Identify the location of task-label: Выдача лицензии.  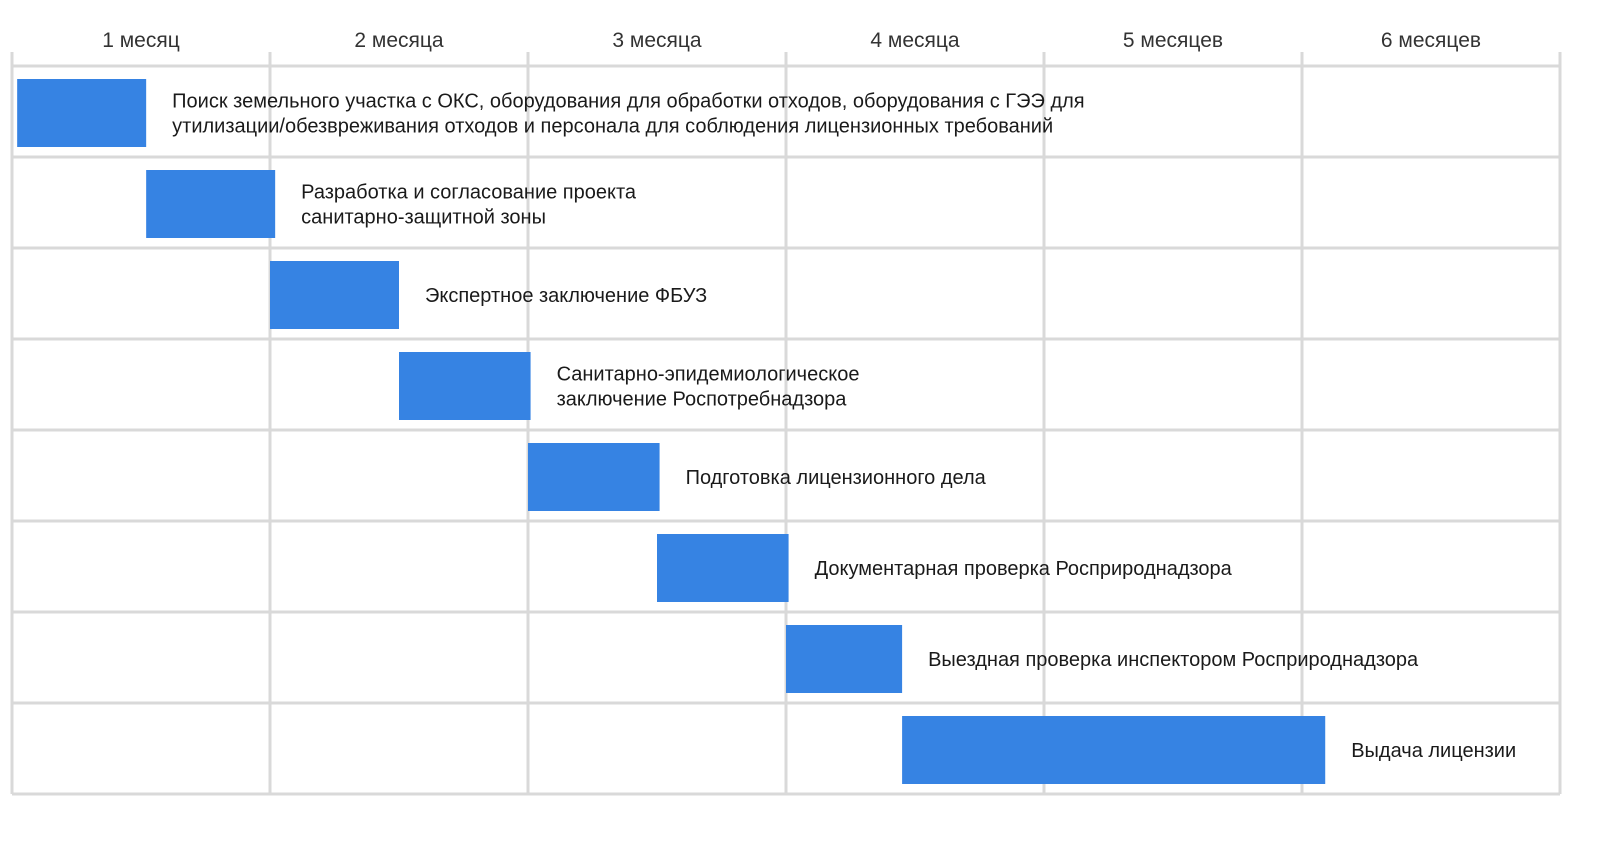
(1433, 751).